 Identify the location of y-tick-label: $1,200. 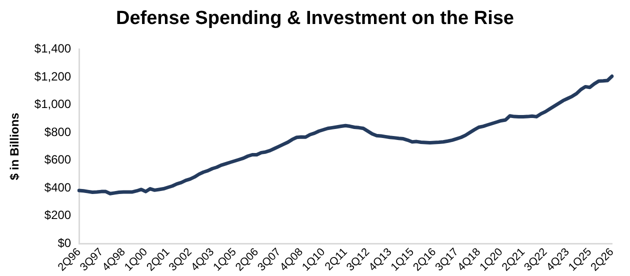
(53, 76).